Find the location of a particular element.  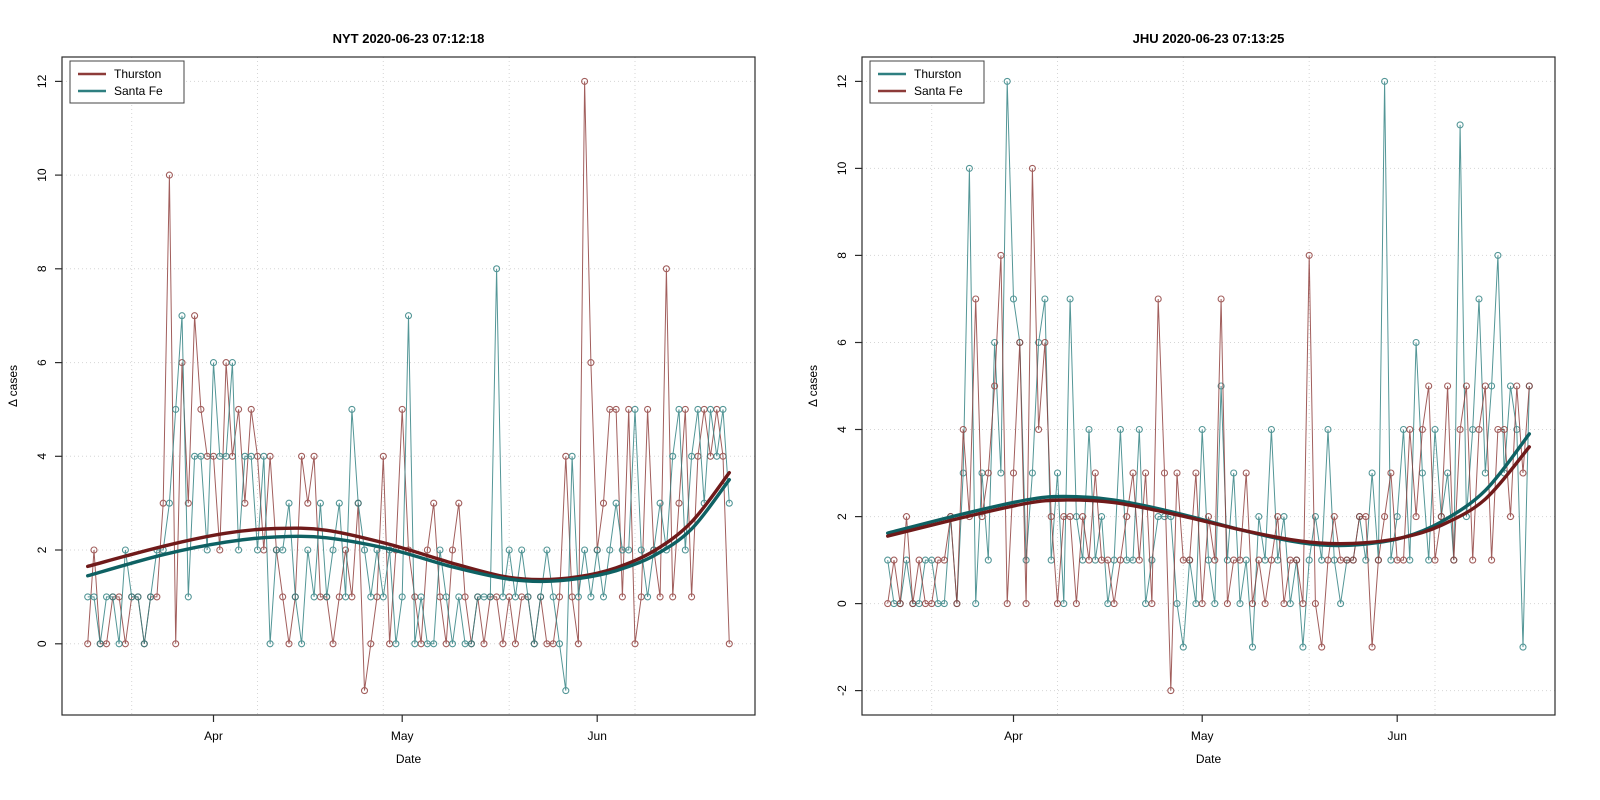

x-tick-label: Jun is located at coordinates (597, 736).